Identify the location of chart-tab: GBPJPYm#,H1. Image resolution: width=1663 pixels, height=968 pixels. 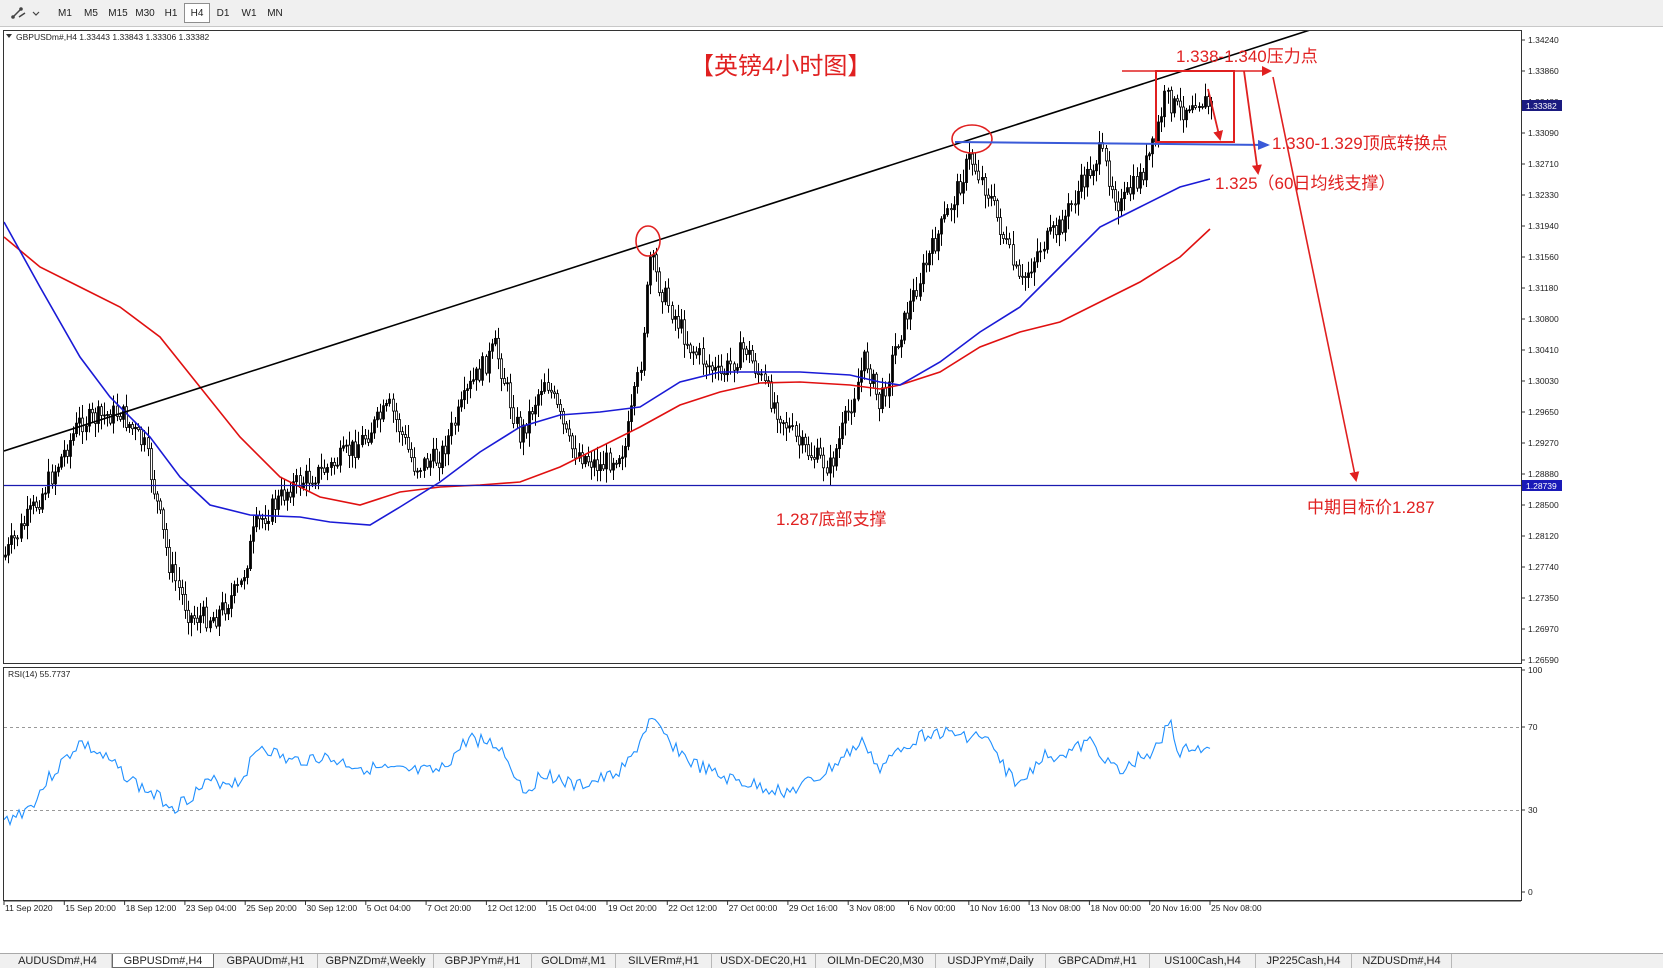
(483, 961).